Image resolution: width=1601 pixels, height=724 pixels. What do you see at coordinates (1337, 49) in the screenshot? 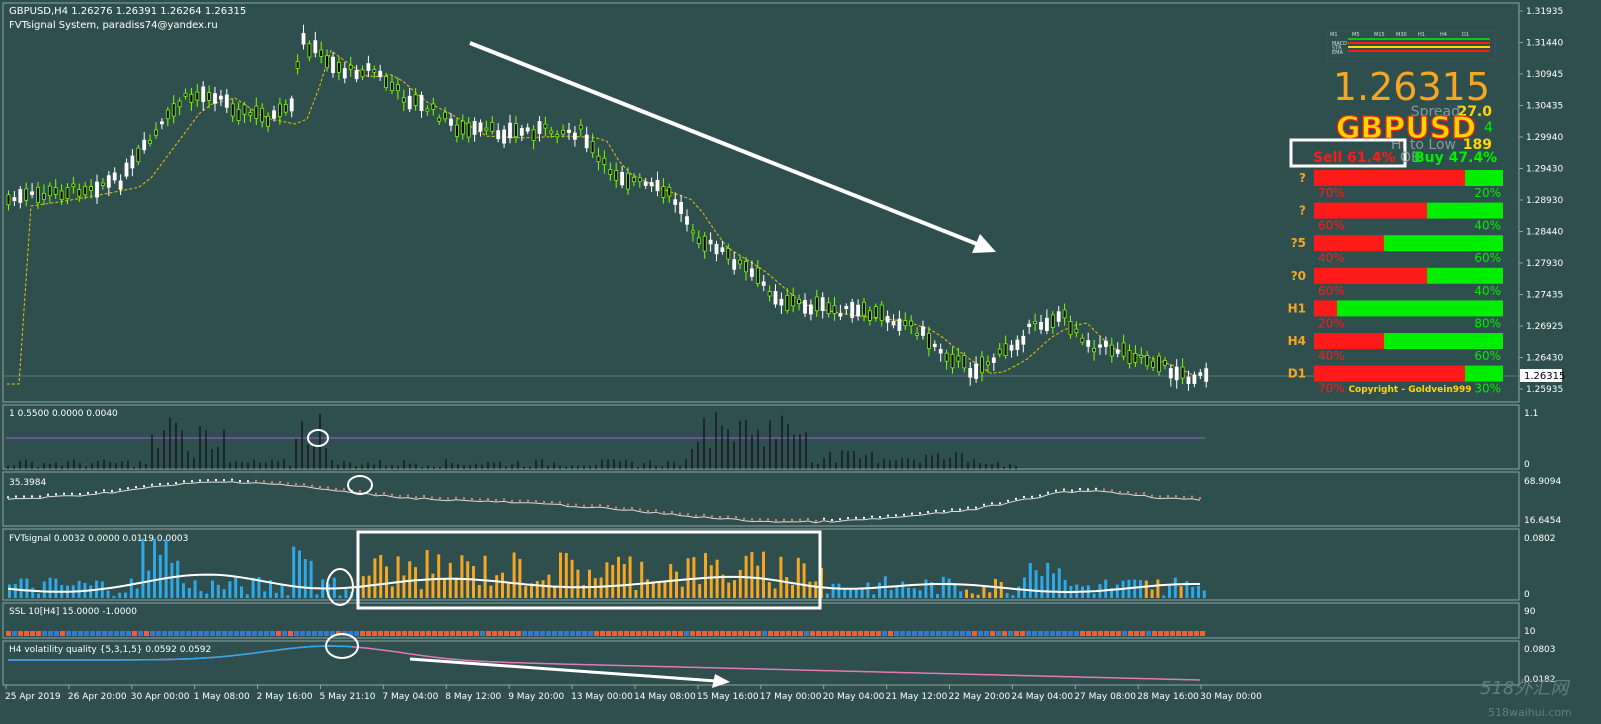
I see `row-label: STR` at bounding box center [1337, 49].